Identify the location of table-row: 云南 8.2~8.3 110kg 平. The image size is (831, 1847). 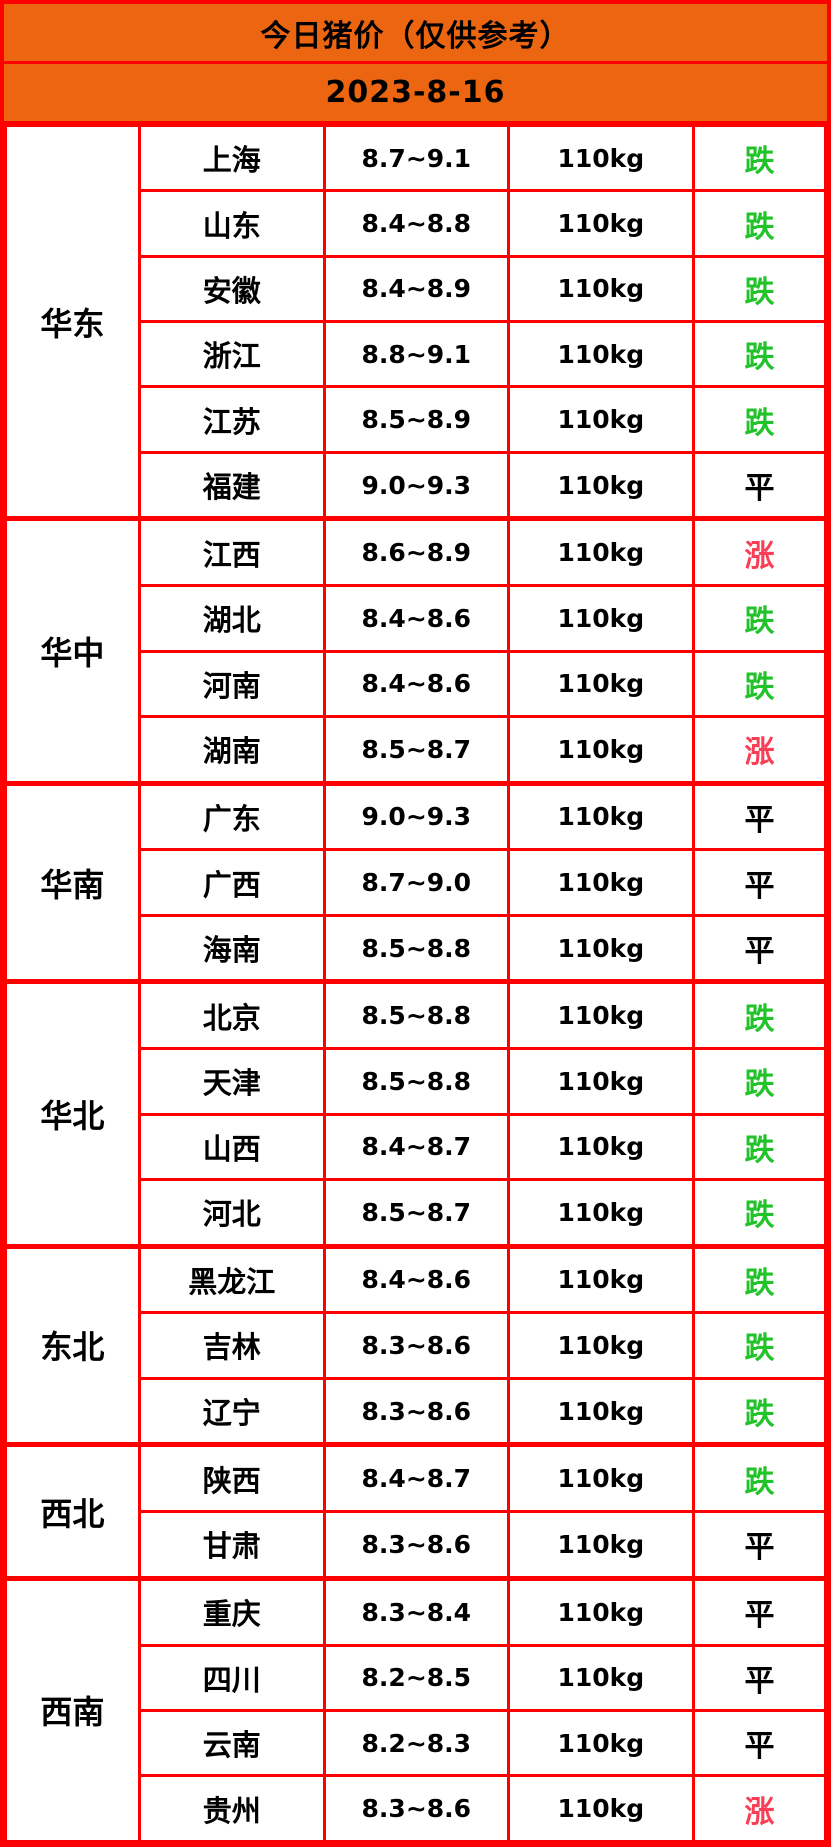
(416, 1743).